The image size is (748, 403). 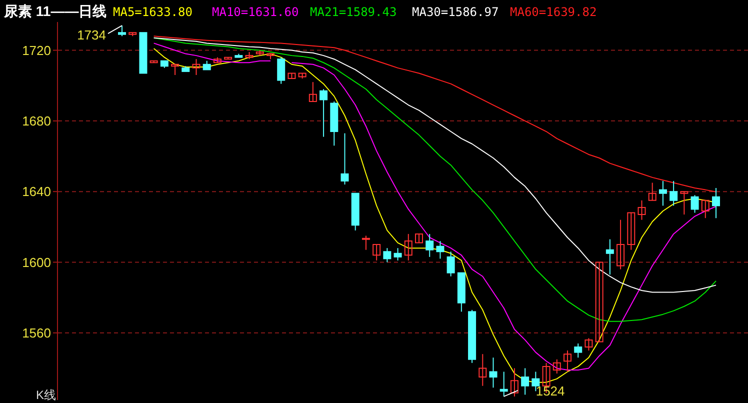 I want to click on y-tick-label: 1720, so click(x=36, y=50).